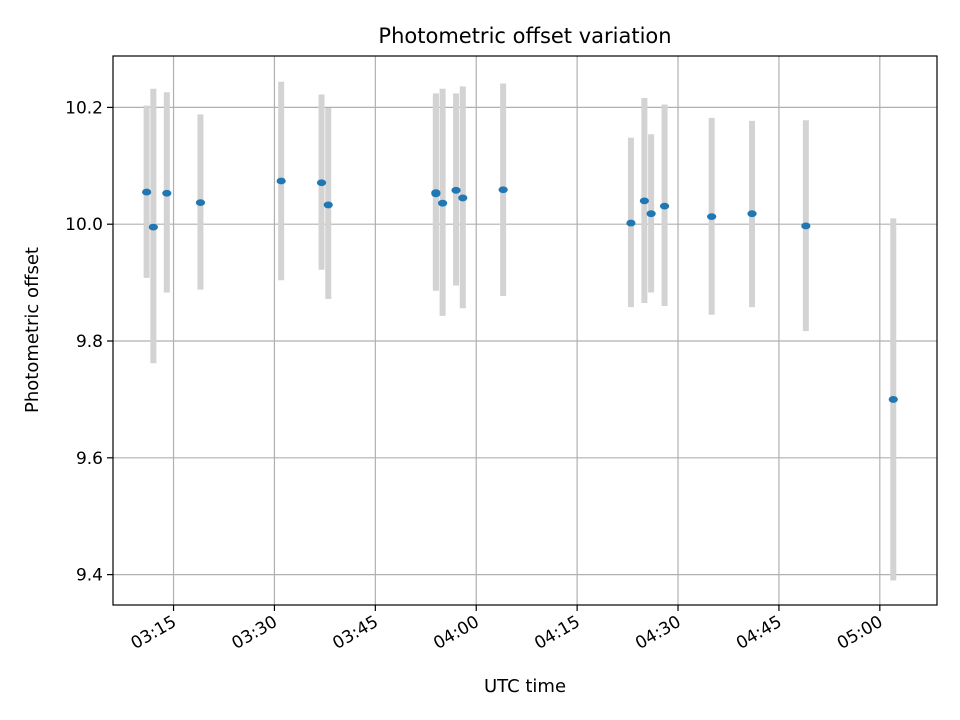 The image size is (960, 720). What do you see at coordinates (32, 330) in the screenshot?
I see `y-axis-label: Photometric offset` at bounding box center [32, 330].